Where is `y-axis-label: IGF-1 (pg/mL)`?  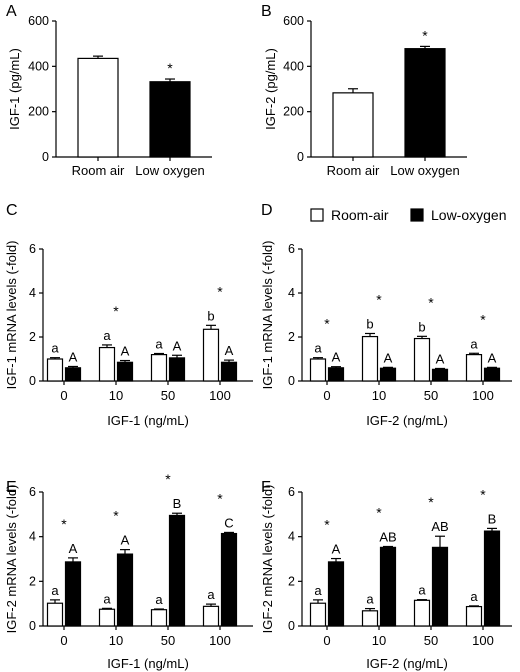
y-axis-label: IGF-1 (pg/mL) is located at coordinates (14, 89).